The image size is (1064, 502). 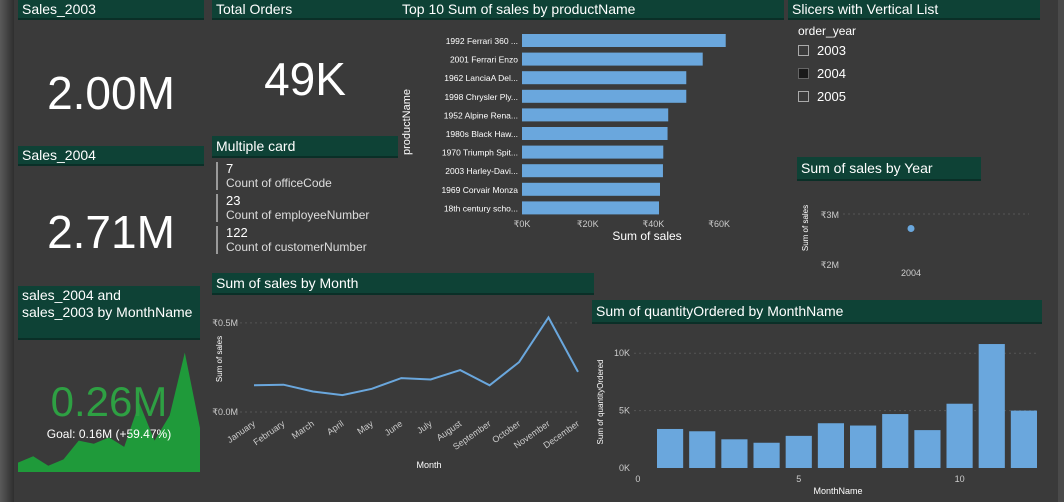 I want to click on sales-2003-title: Sales_2003, so click(x=111, y=10).